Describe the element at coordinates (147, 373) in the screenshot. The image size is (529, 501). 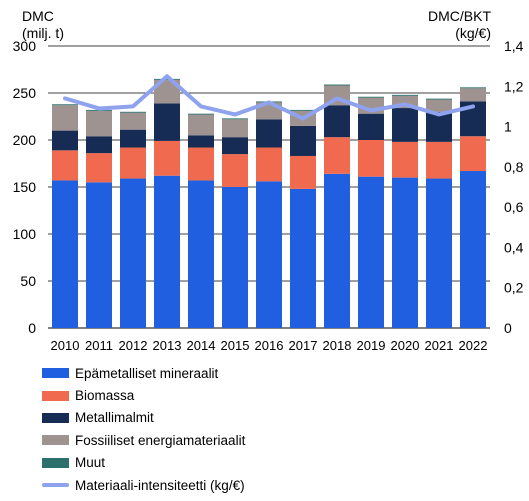
I see `legend-label: Epämetalliset mineraalit` at that location.